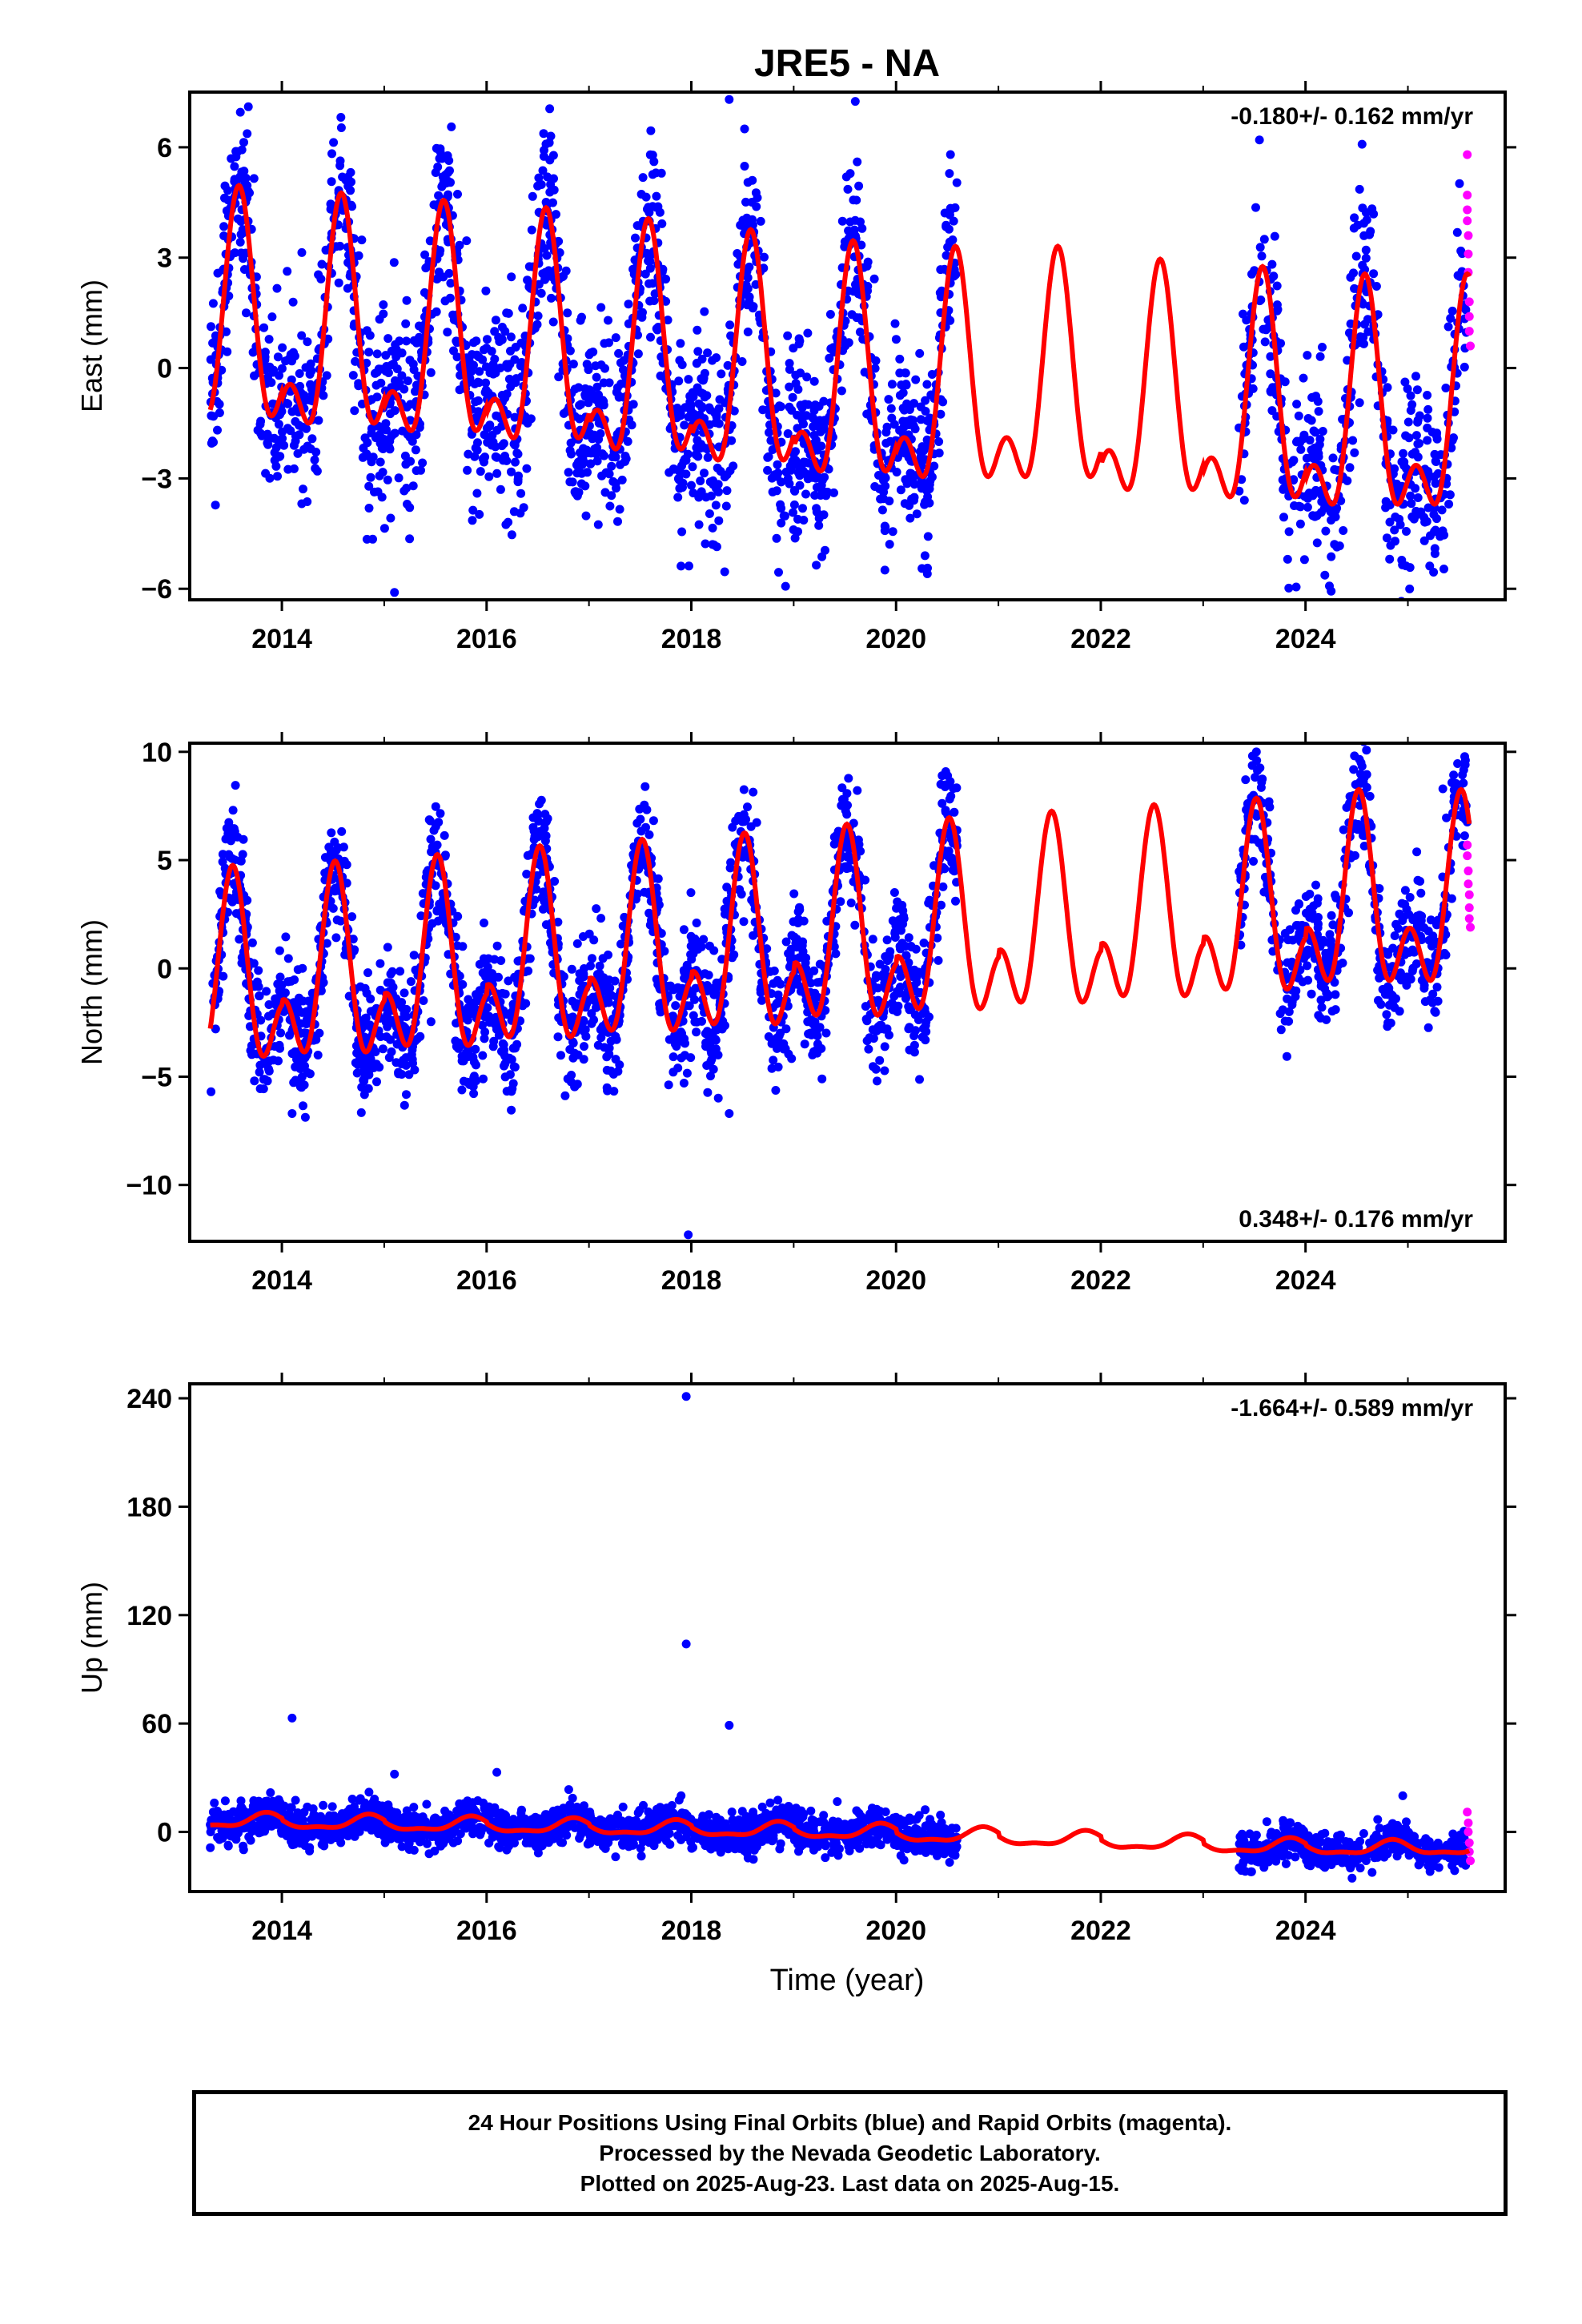  Describe the element at coordinates (486, 1281) in the screenshot. I see `x-tick-label: 2016` at that location.